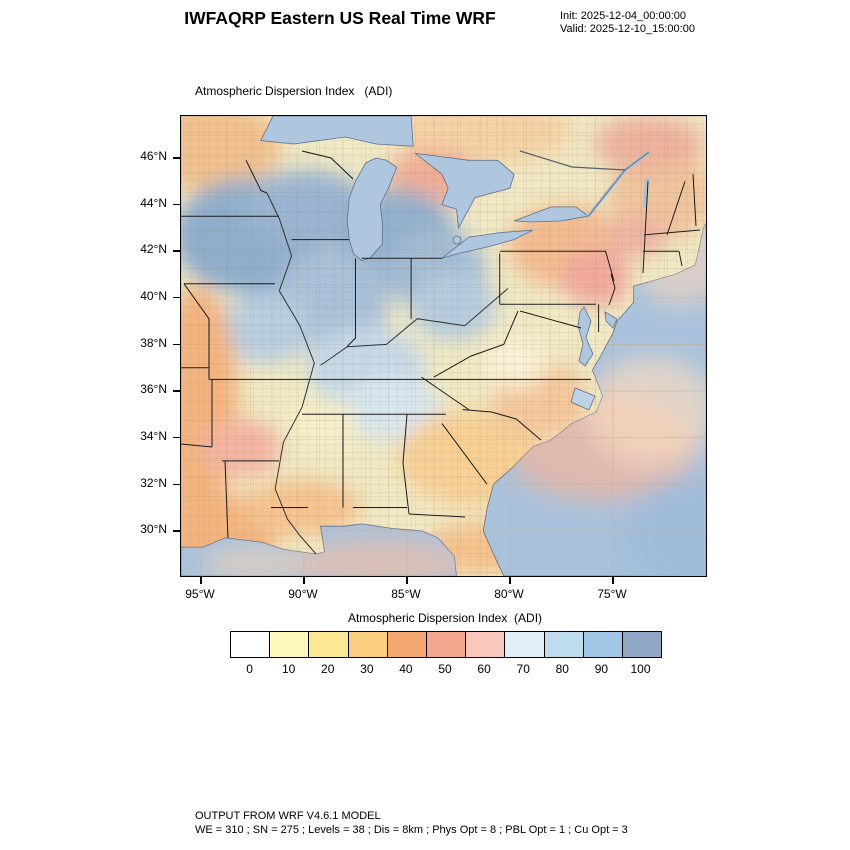 The image size is (850, 850). Describe the element at coordinates (367, 669) in the screenshot. I see `colorbar-tick-label: 30` at that location.